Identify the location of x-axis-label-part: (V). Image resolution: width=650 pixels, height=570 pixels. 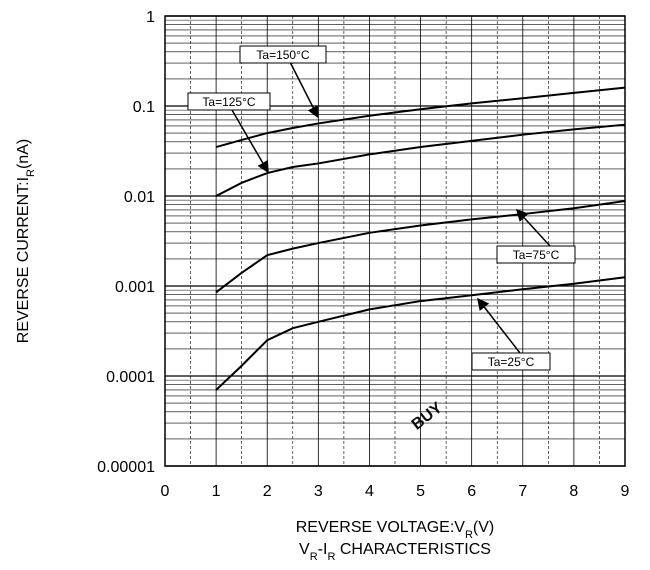
(483, 527).